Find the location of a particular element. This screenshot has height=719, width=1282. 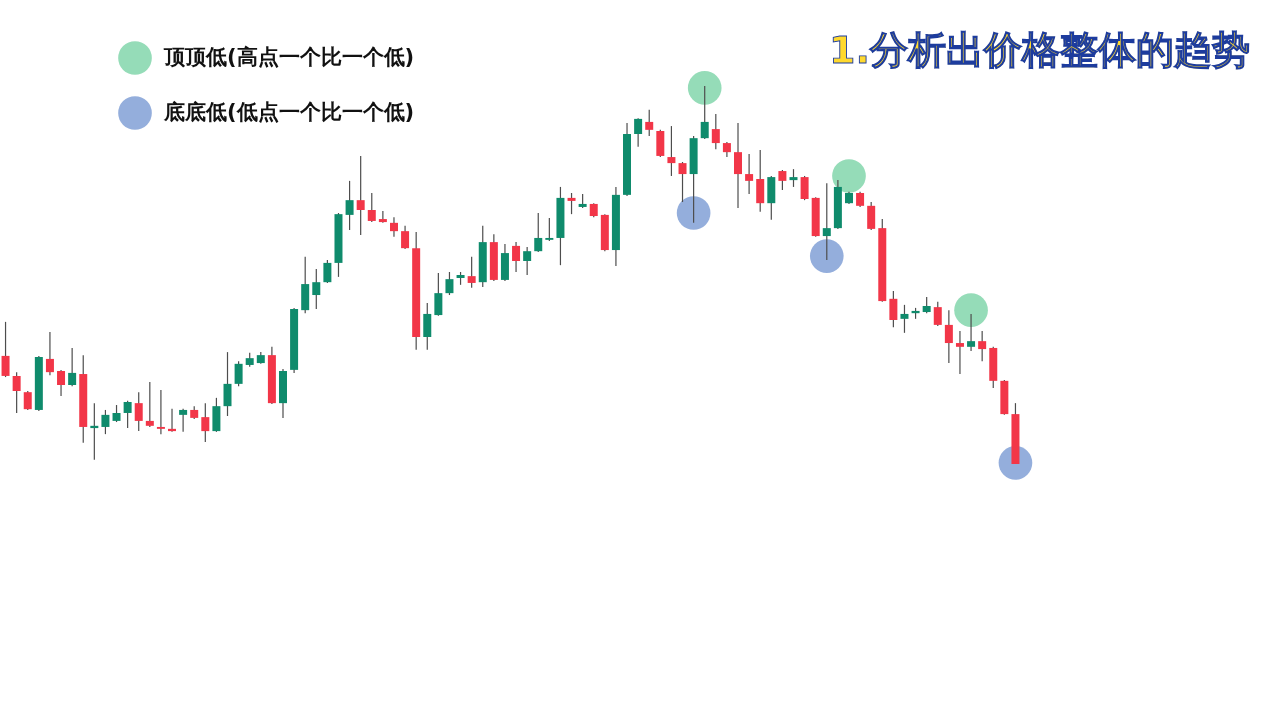

legend-label: 底底低(低点一个比一个低) is located at coordinates (289, 112).